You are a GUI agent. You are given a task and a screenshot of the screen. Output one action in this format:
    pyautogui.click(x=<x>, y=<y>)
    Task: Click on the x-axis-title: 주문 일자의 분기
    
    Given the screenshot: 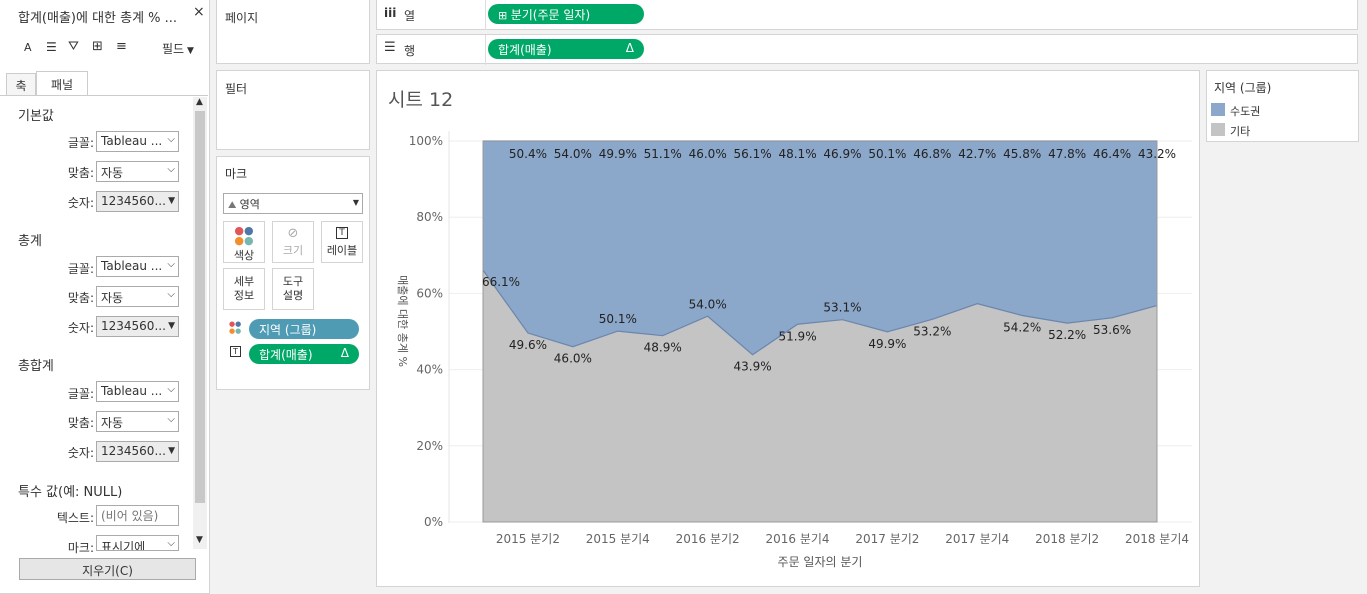 What is the action you would take?
    pyautogui.click(x=820, y=562)
    